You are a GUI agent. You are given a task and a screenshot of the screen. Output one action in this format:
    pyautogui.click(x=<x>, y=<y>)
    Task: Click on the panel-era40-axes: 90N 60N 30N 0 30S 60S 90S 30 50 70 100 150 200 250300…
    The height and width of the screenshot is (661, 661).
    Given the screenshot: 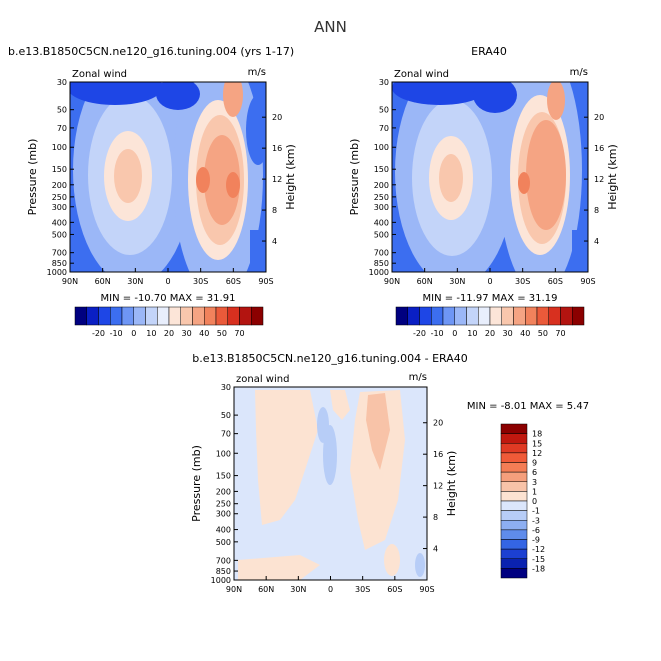 What is the action you would take?
    pyautogui.click(x=483, y=182)
    